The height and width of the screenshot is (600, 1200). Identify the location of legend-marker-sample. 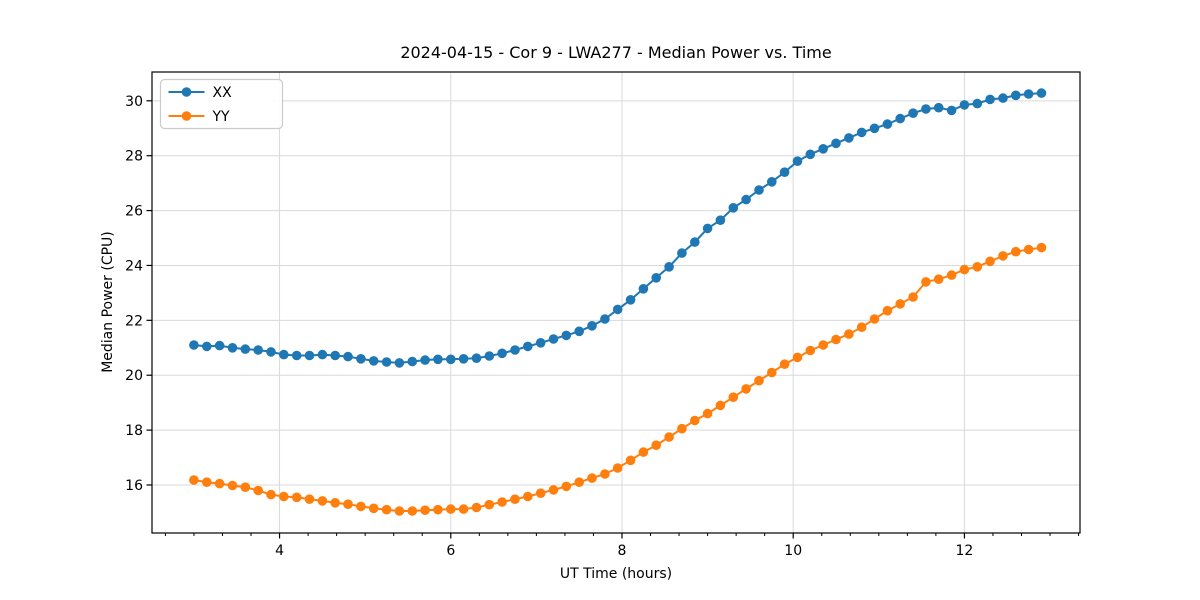
(186, 116).